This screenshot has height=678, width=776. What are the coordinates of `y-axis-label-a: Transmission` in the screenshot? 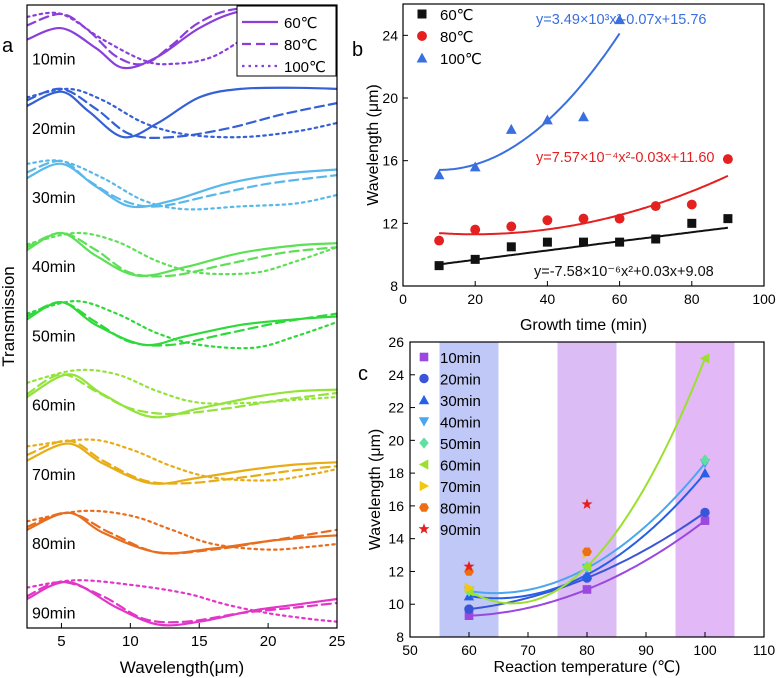 It's located at (9, 316).